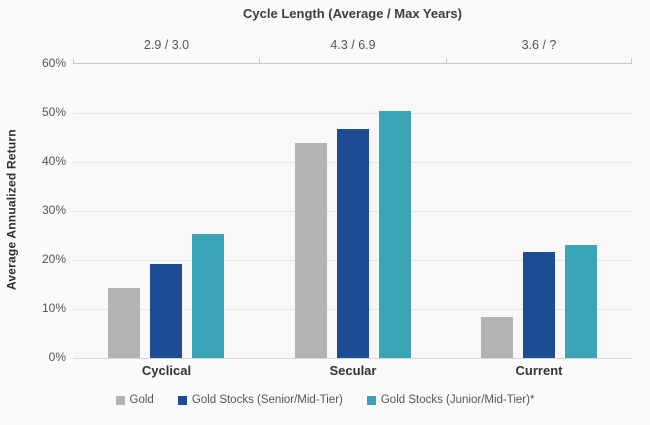 Image resolution: width=650 pixels, height=425 pixels. Describe the element at coordinates (457, 400) in the screenshot. I see `legend-label: Gold Stocks (Junior/Mid-Tier)*` at that location.